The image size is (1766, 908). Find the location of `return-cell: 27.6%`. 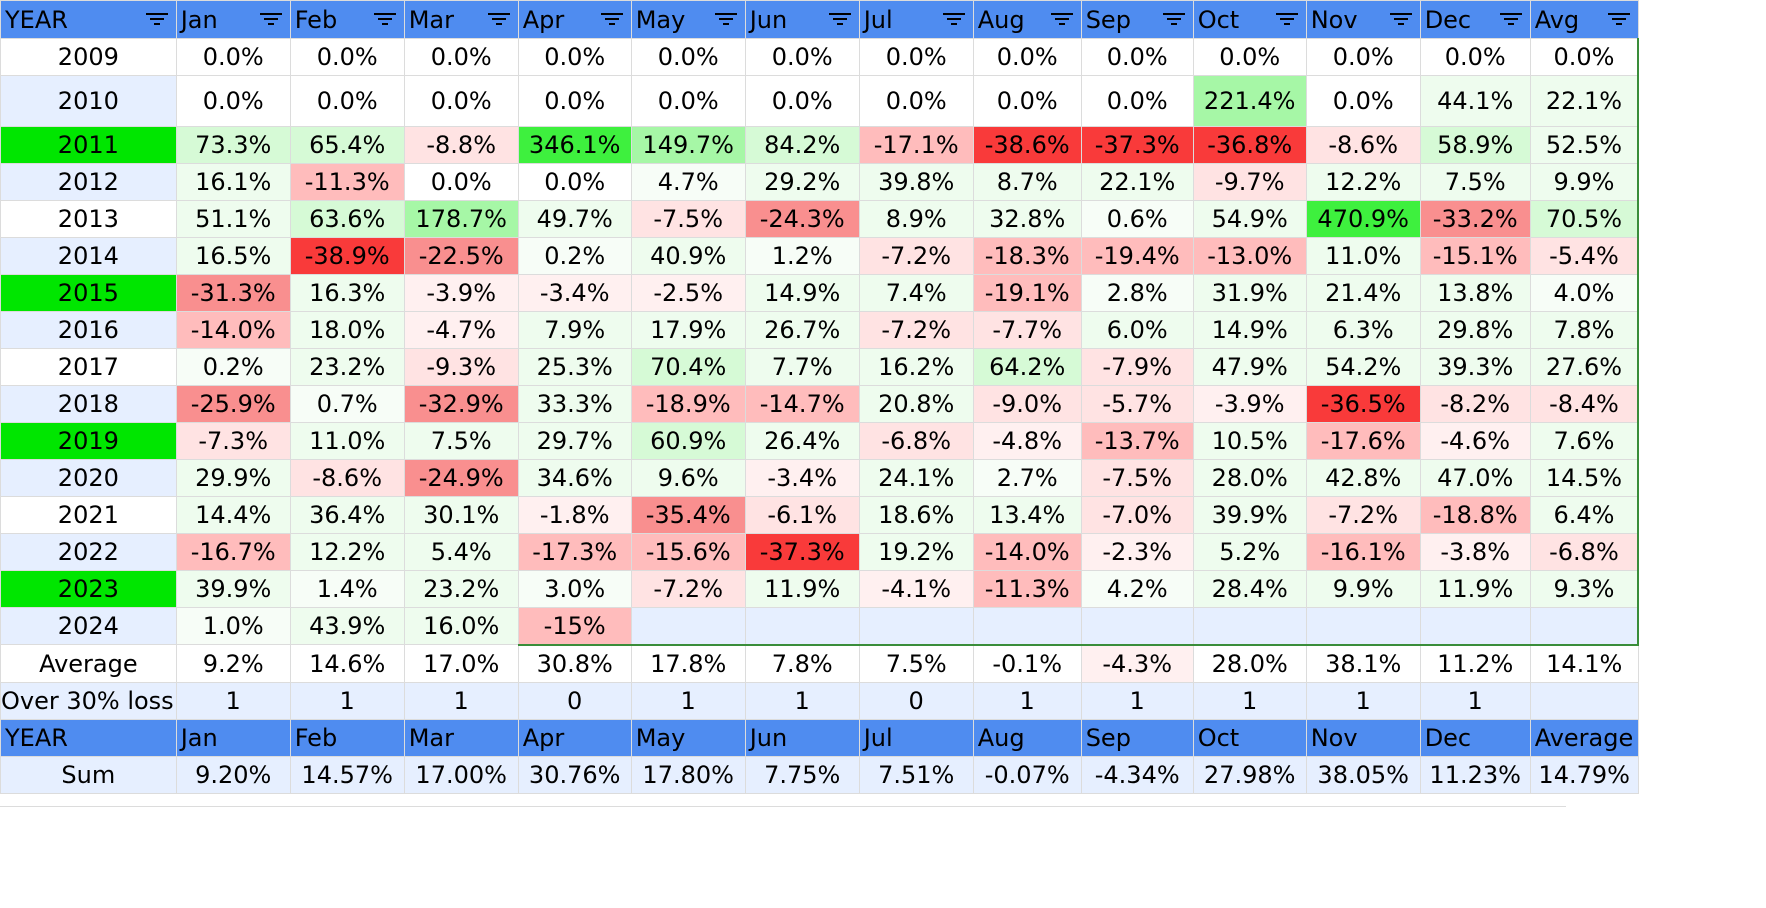

return-cell: 27.6% is located at coordinates (1584, 367).